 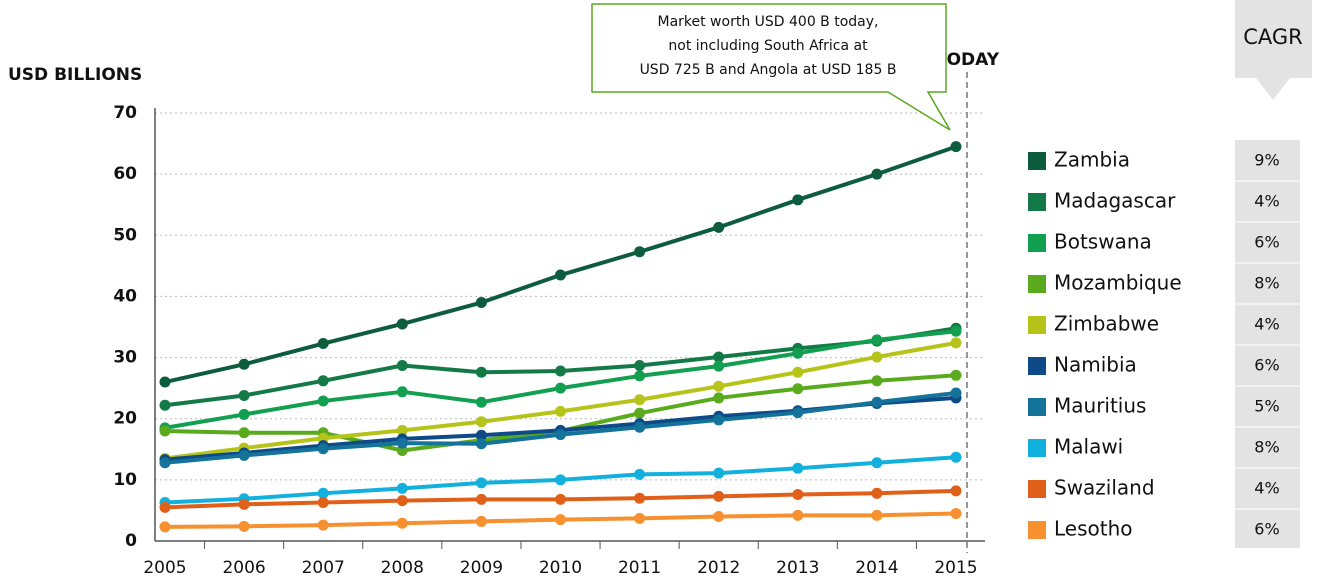 I want to click on x-tick-label: 2011, so click(x=639, y=568).